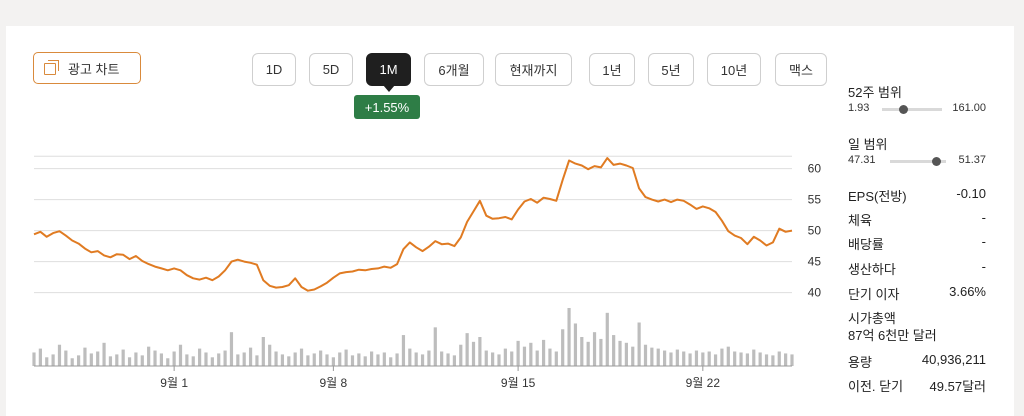 The height and width of the screenshot is (416, 1024). What do you see at coordinates (815, 262) in the screenshot?
I see `y-tick-label: 45` at bounding box center [815, 262].